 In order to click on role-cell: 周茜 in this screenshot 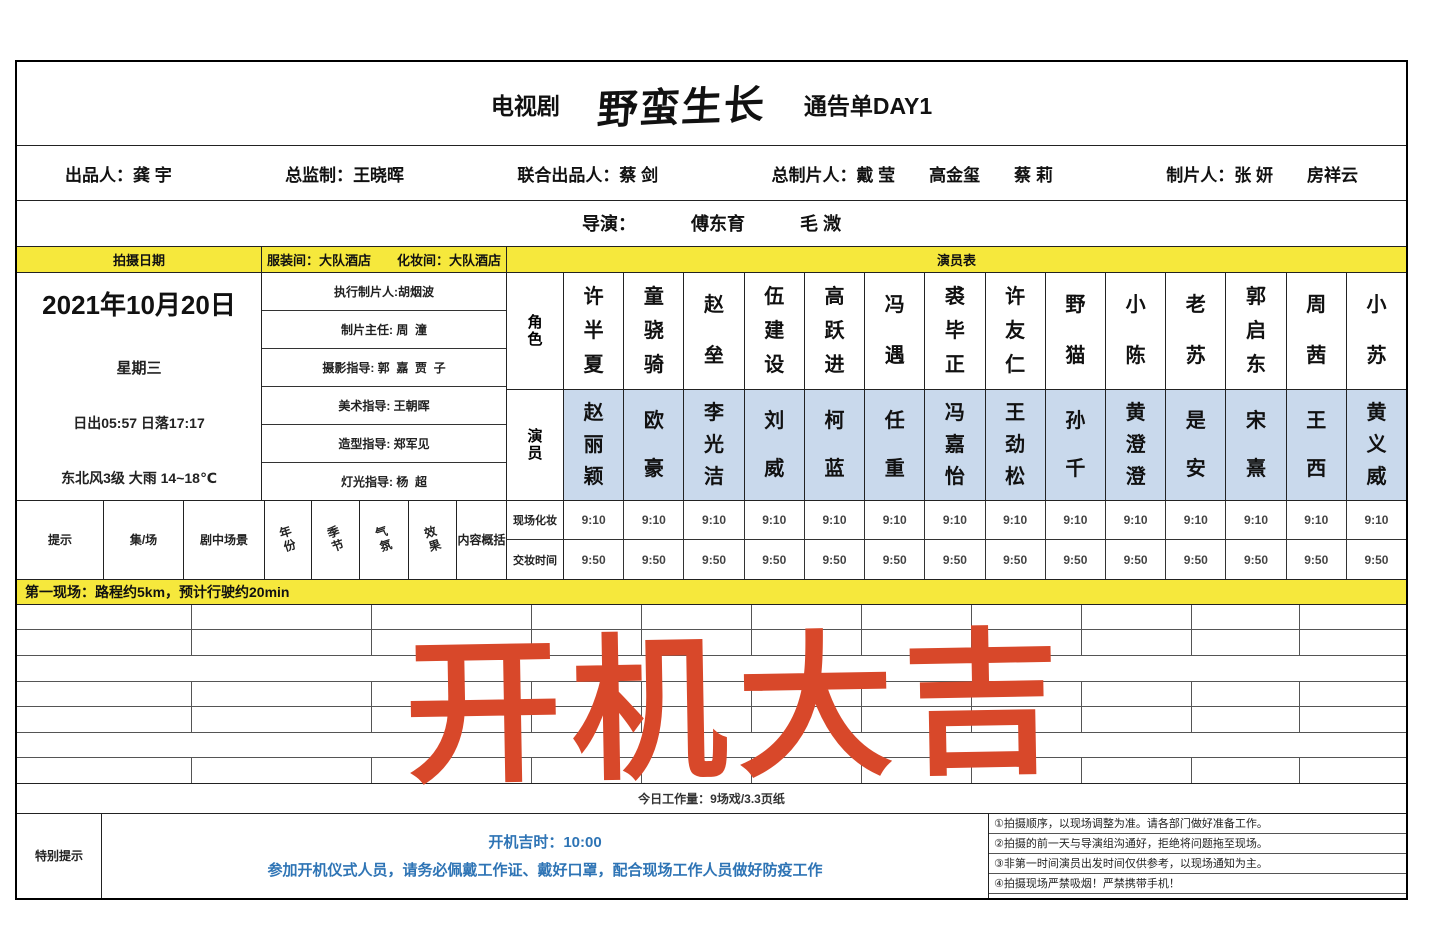, I will do `click(1317, 331)`.